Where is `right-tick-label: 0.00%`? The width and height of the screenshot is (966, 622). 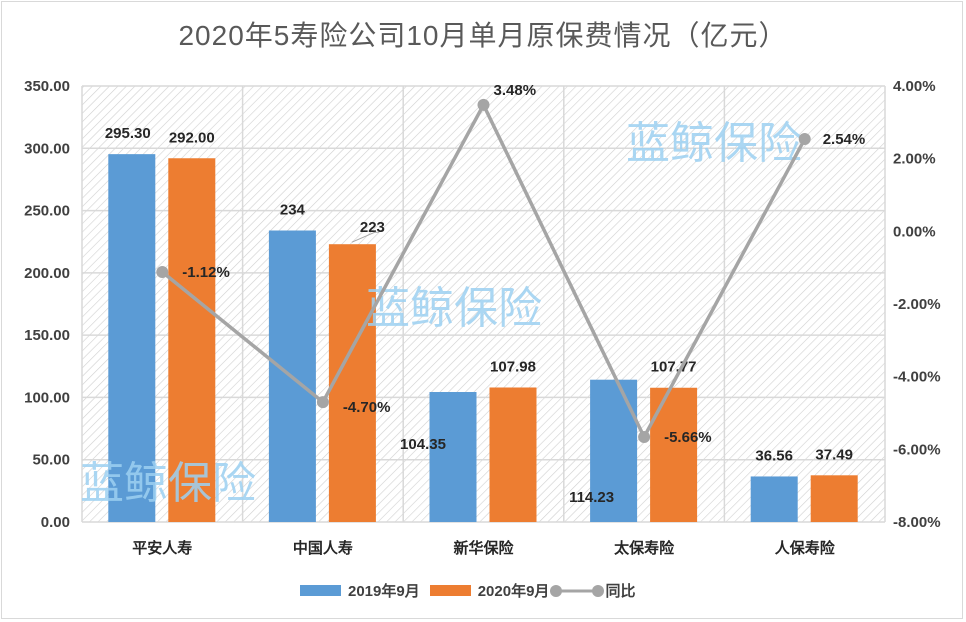 right-tick-label: 0.00% is located at coordinates (914, 231).